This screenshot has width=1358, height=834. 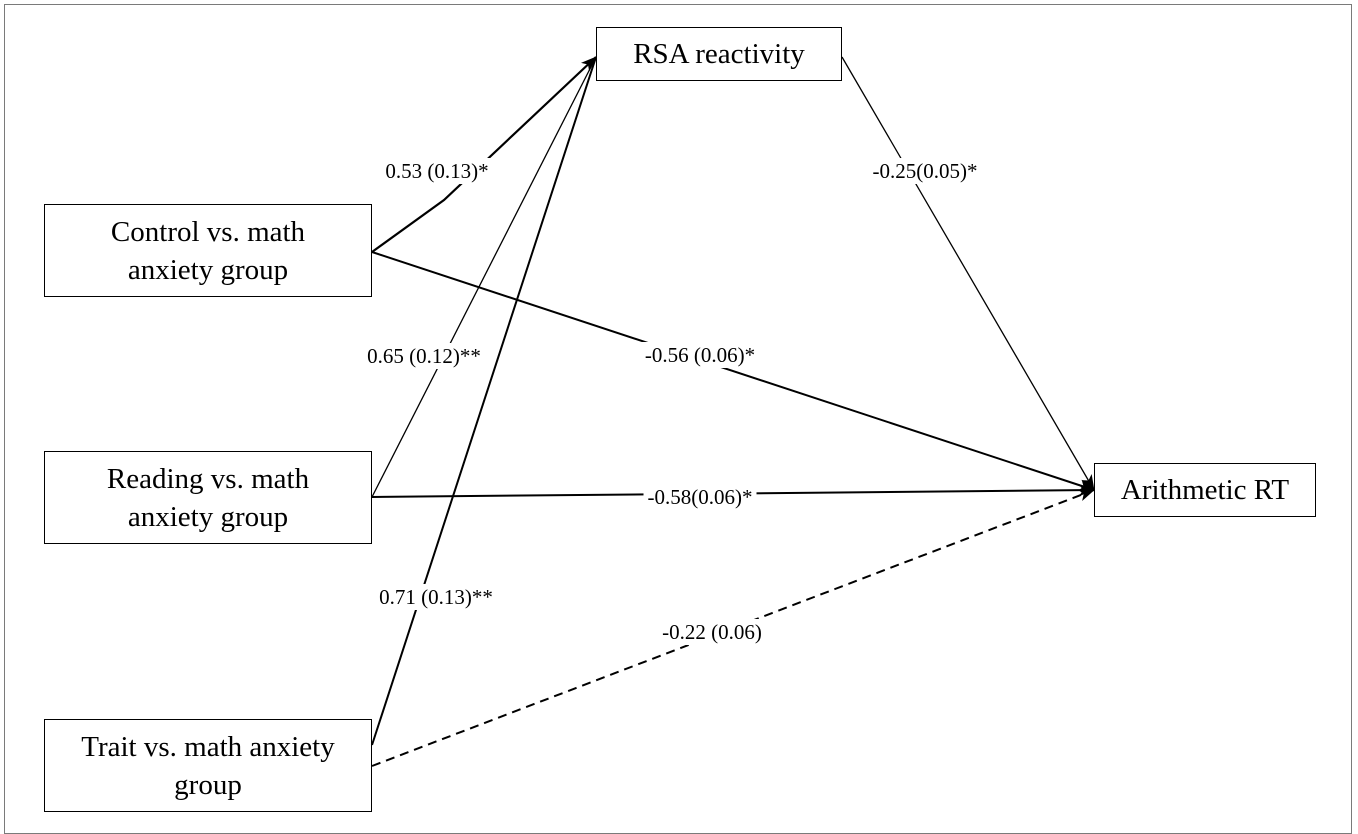 I want to click on path-control-to-rsa, so click(x=484, y=154).